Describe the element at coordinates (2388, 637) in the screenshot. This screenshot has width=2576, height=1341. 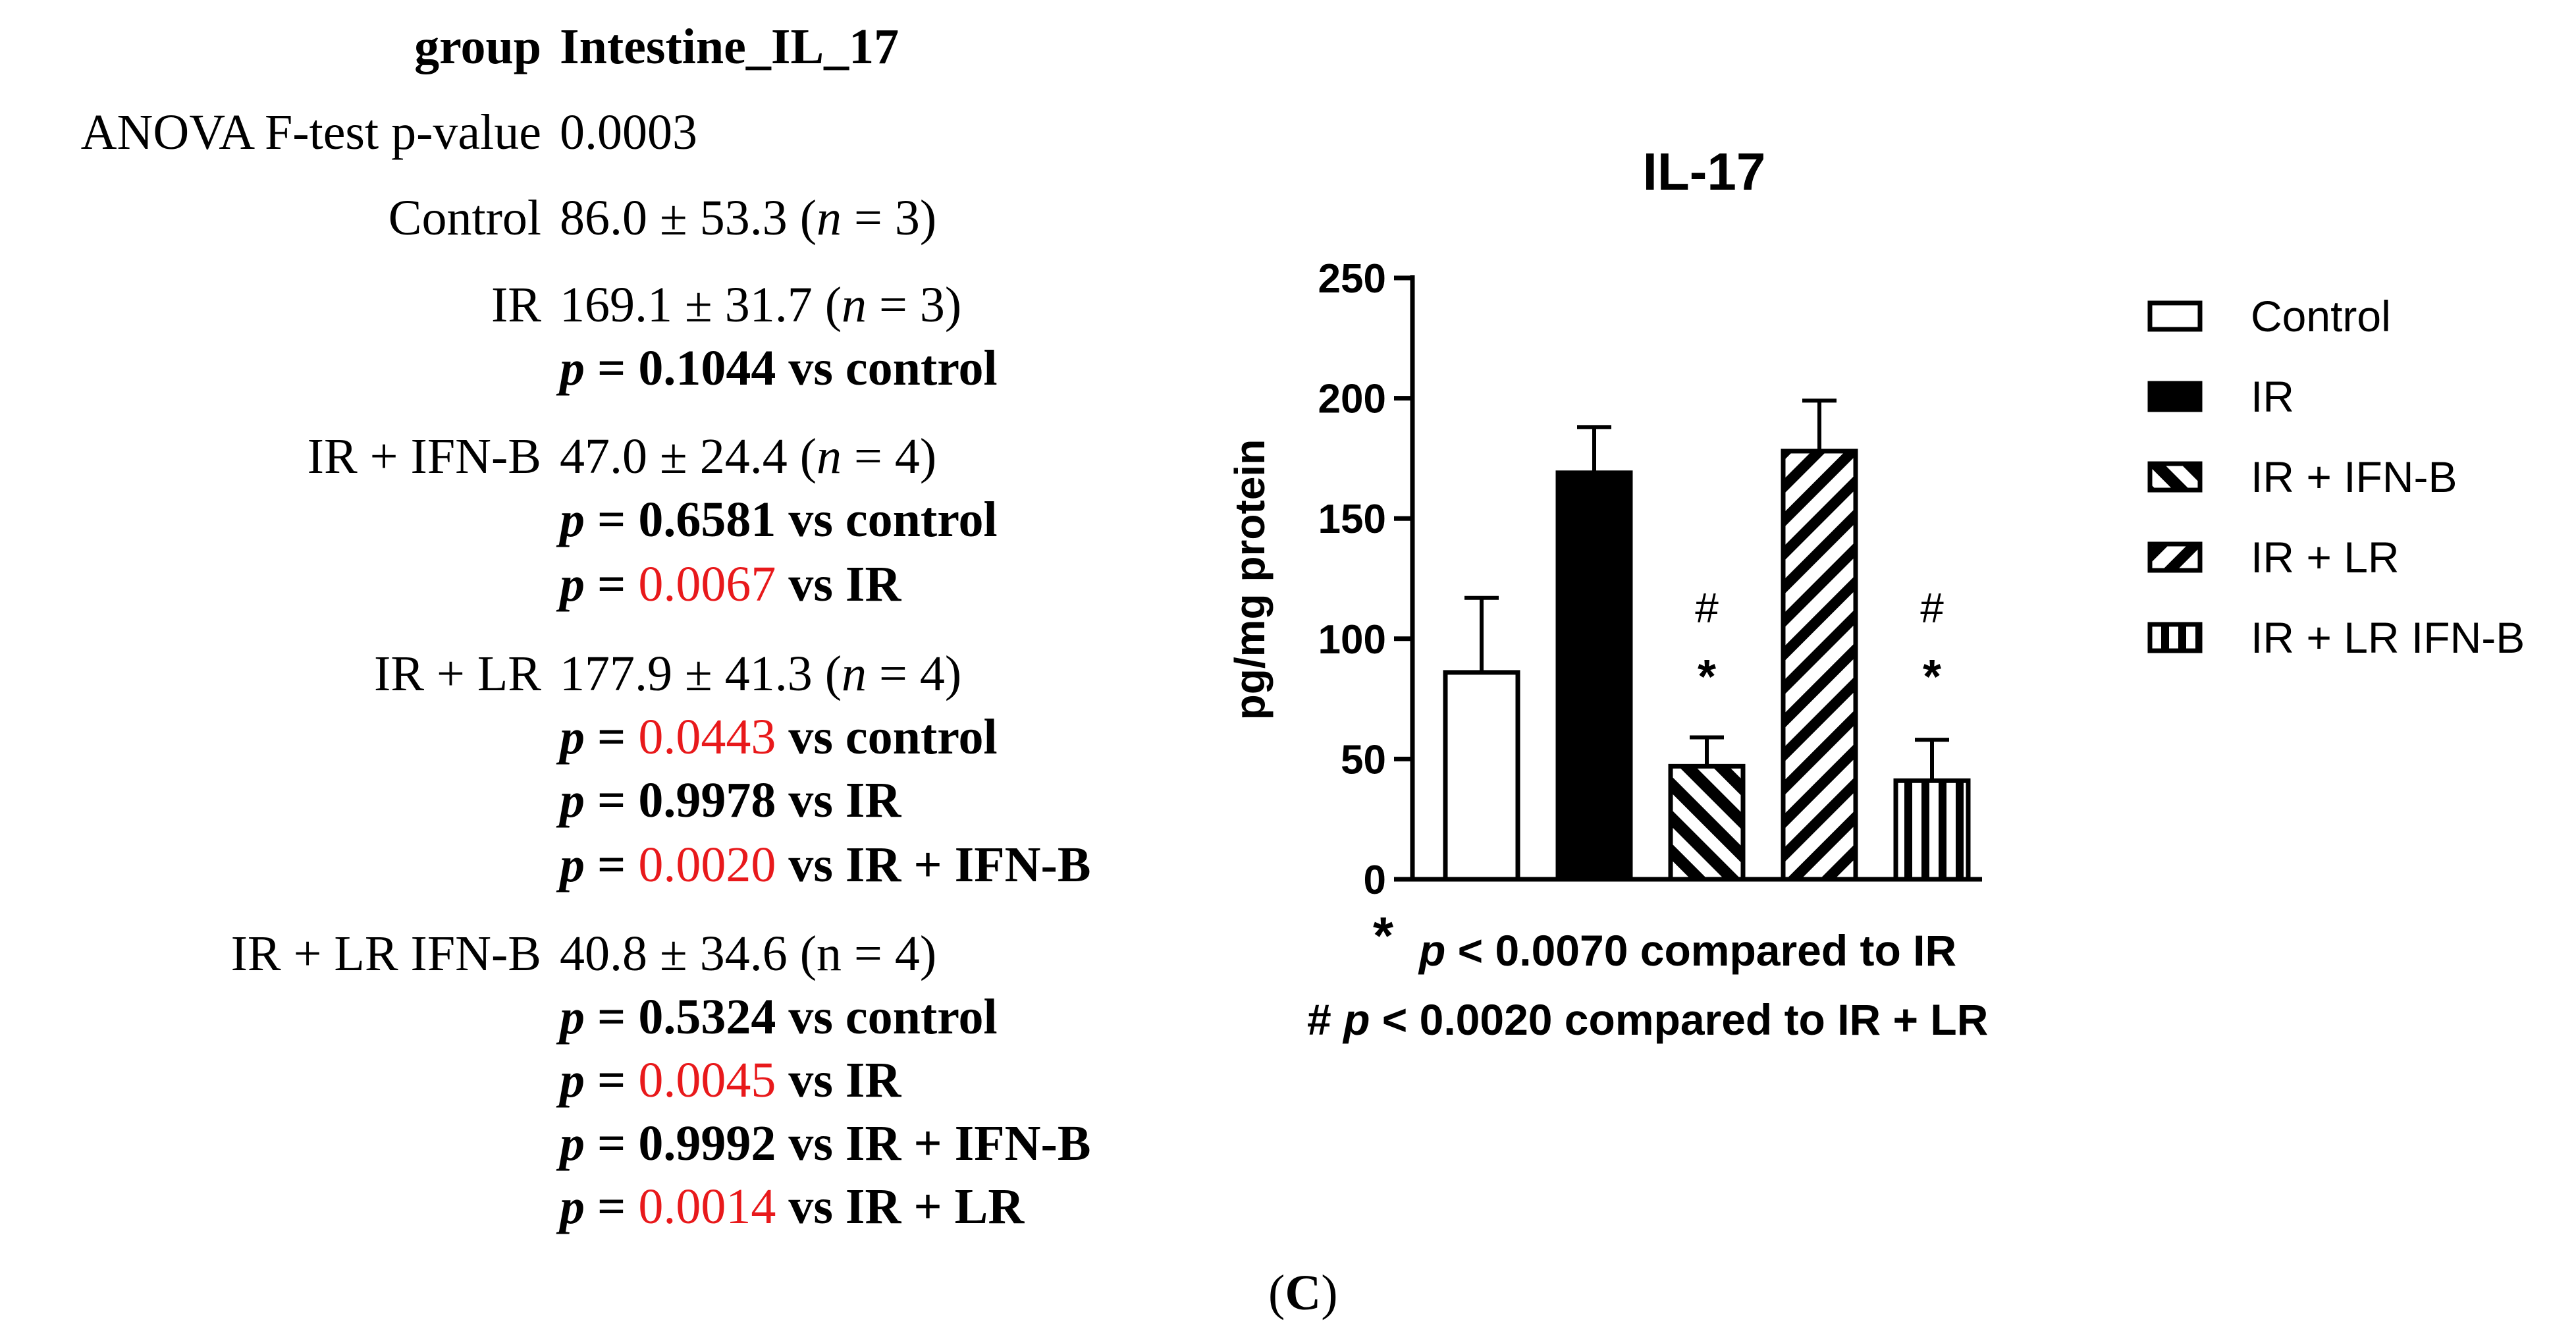
I see `legend-label: IR + LR IFN-B` at that location.